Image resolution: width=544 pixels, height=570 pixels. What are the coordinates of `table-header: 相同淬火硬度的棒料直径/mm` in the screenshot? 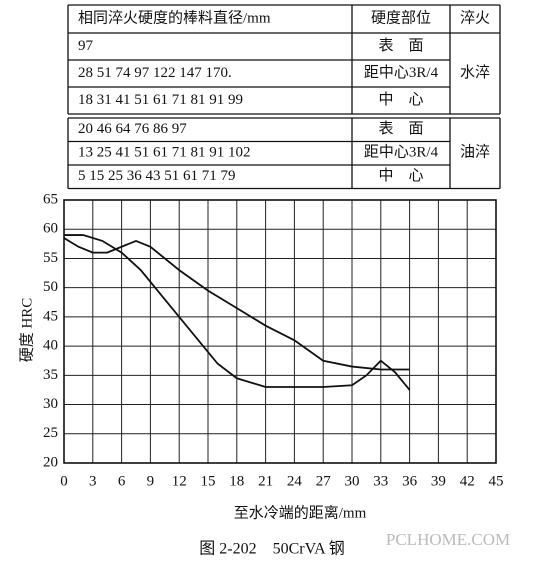 It's located at (174, 17).